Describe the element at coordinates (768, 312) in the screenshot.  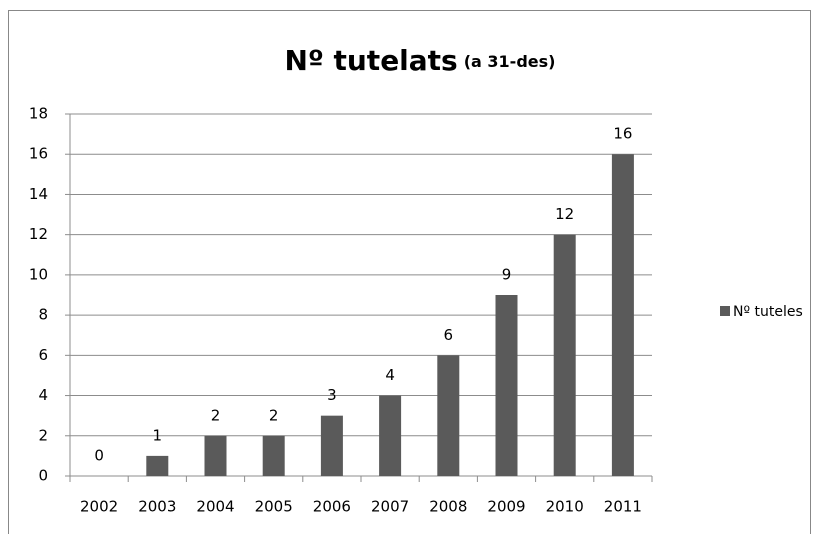
I see `legend-label: Nº tuteles` at that location.